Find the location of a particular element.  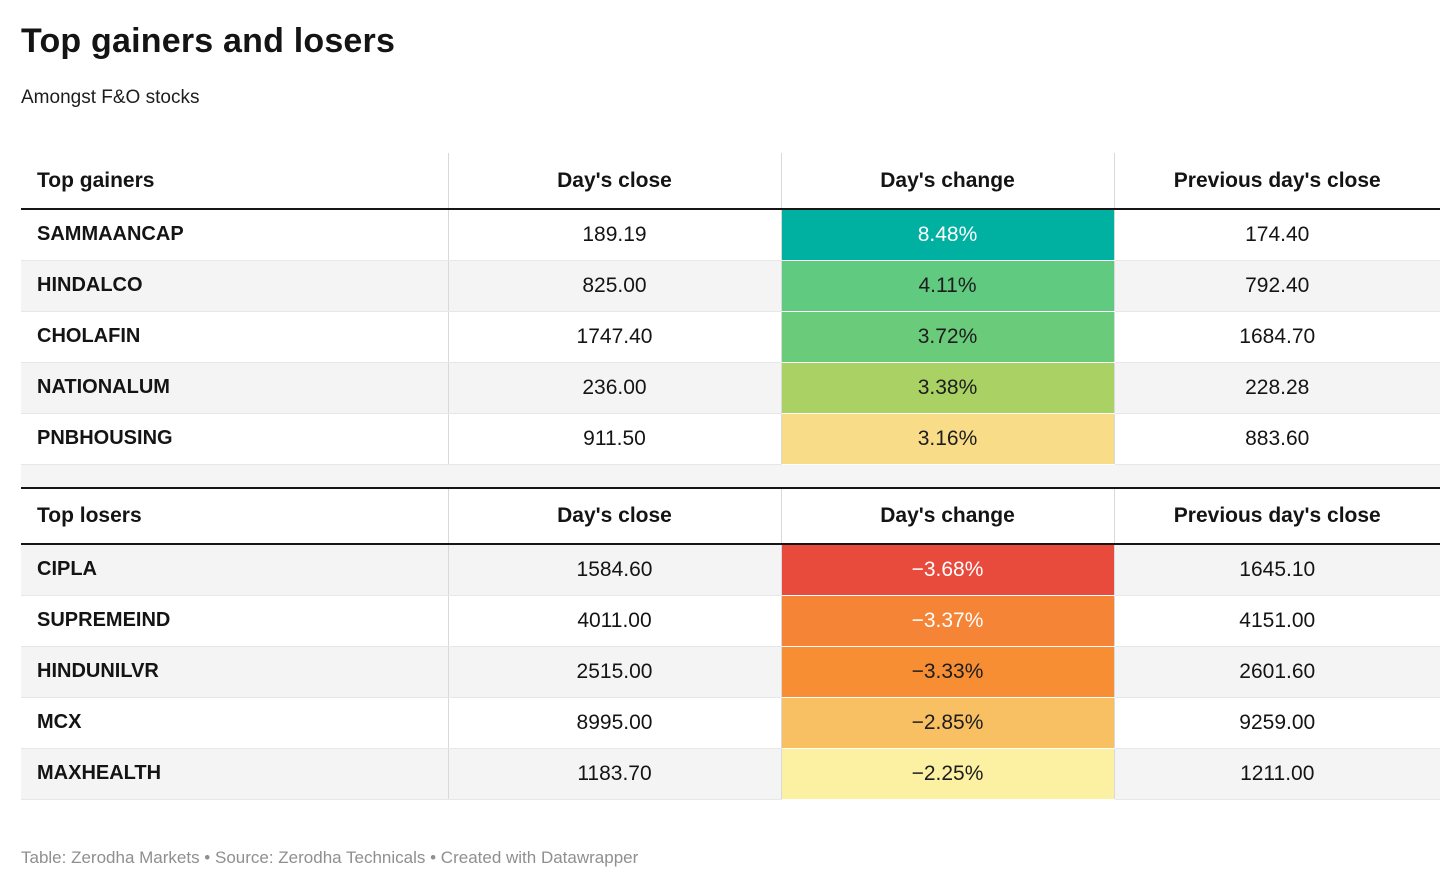

column-header-top-losers: Top losers is located at coordinates (235, 516).